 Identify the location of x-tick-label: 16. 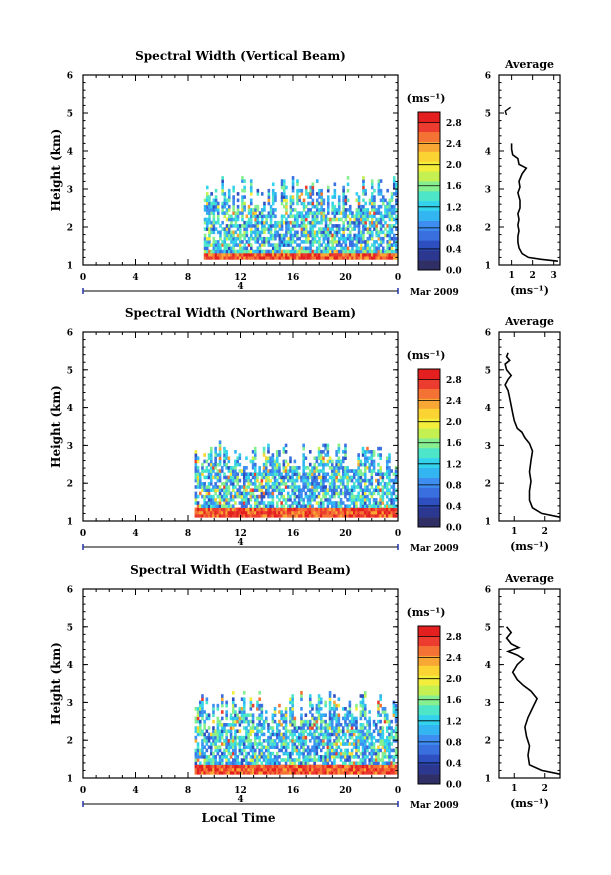
(293, 278).